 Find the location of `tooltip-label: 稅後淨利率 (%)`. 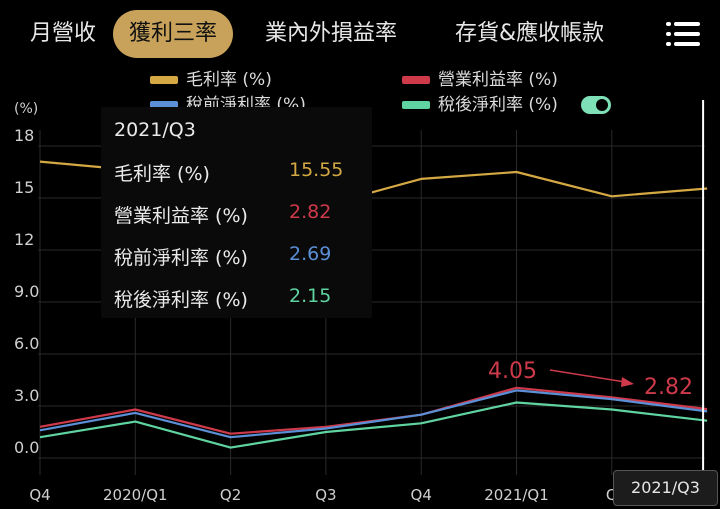

tooltip-label: 稅後淨利率 (%) is located at coordinates (181, 300).